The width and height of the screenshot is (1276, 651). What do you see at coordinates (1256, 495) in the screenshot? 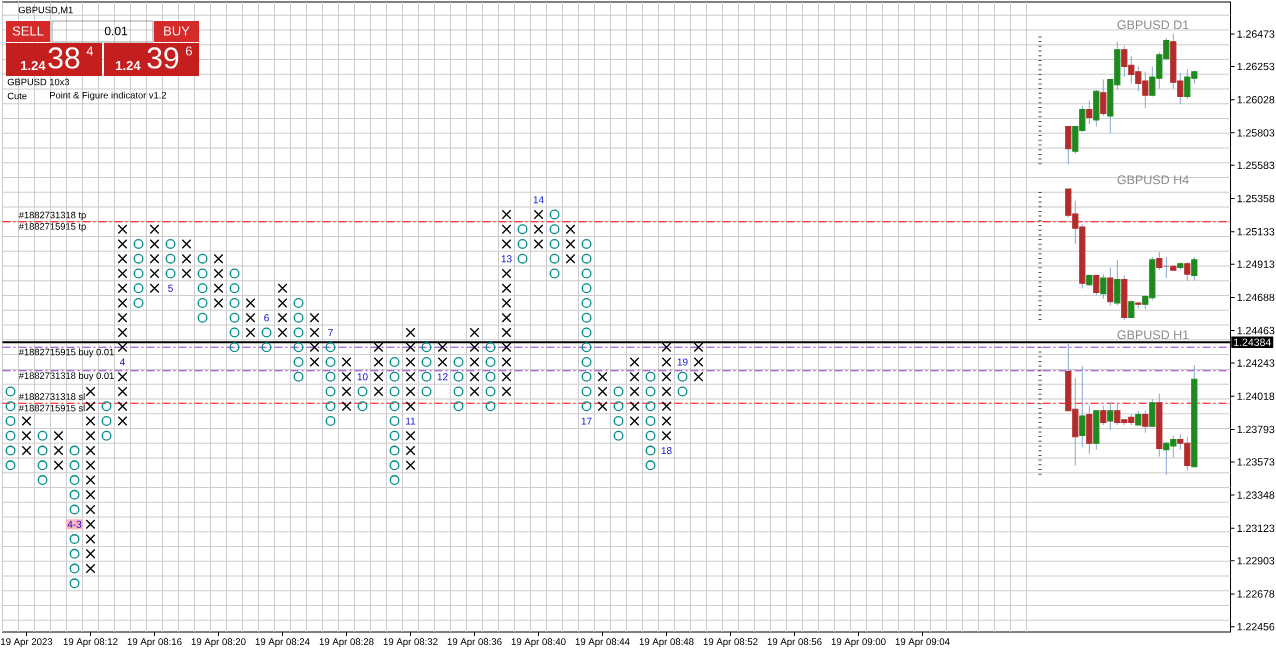
I see `y-tick-label: 1.23348` at bounding box center [1256, 495].